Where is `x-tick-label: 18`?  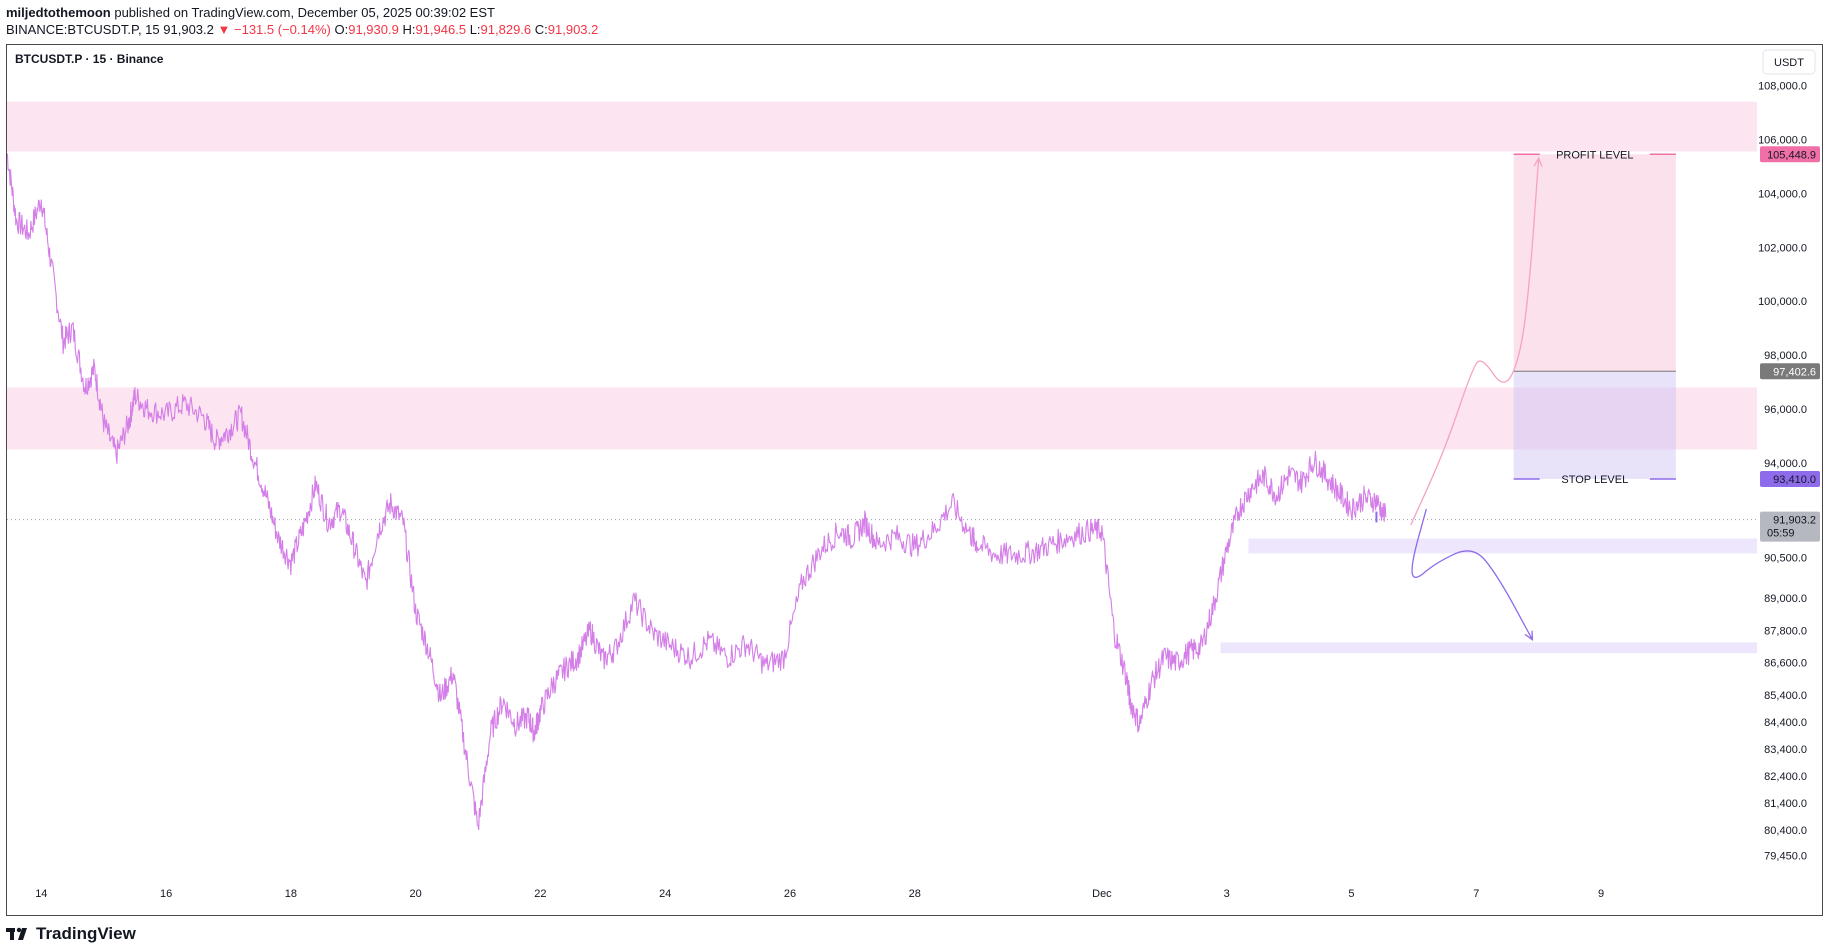
x-tick-label: 18 is located at coordinates (291, 894).